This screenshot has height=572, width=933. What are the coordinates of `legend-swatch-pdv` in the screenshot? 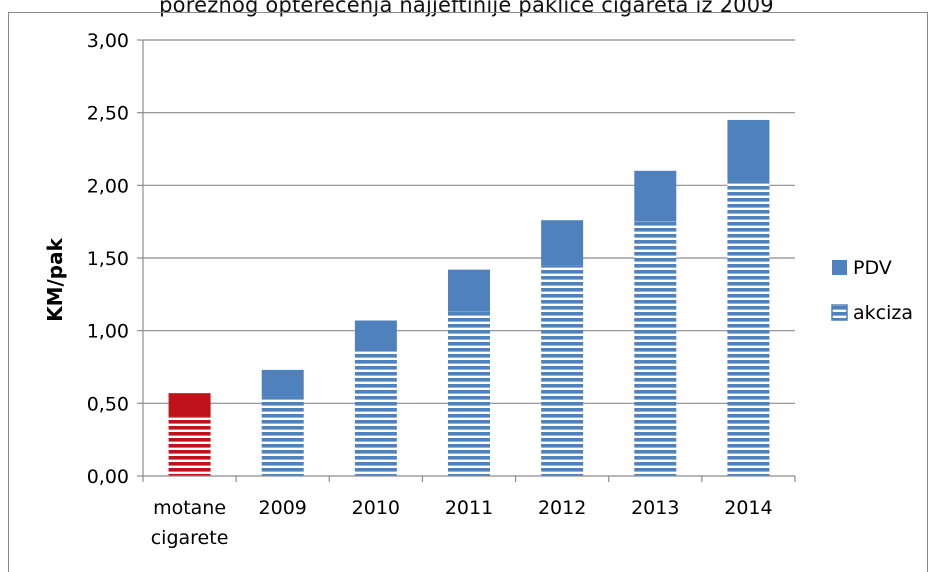 It's located at (839, 267).